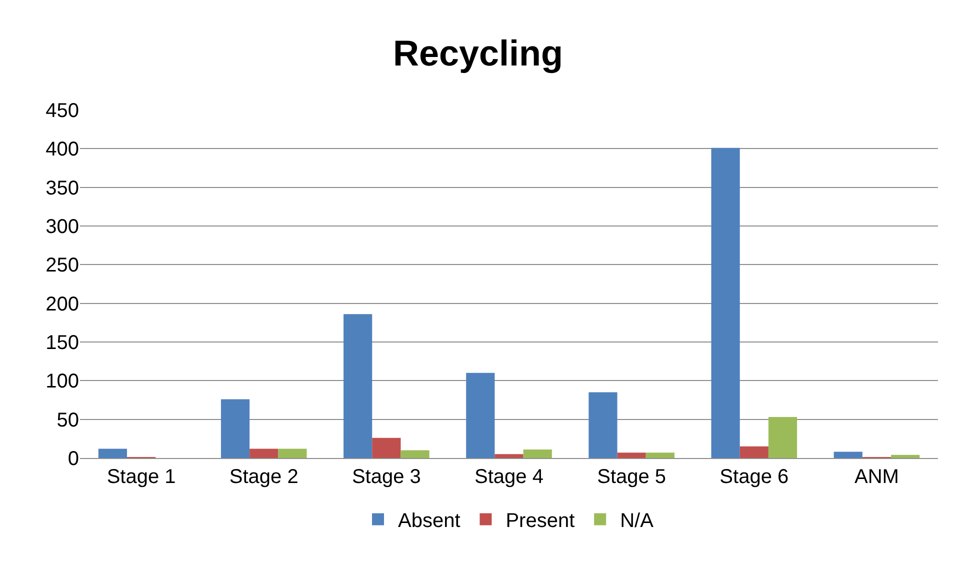 The width and height of the screenshot is (956, 578). I want to click on y-tick-label: 50, so click(67, 420).